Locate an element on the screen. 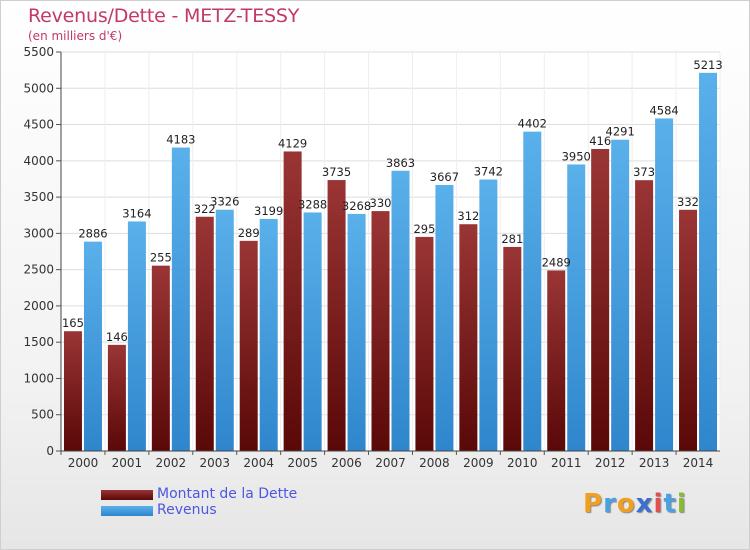  x-tick-label: 2011 is located at coordinates (566, 463).